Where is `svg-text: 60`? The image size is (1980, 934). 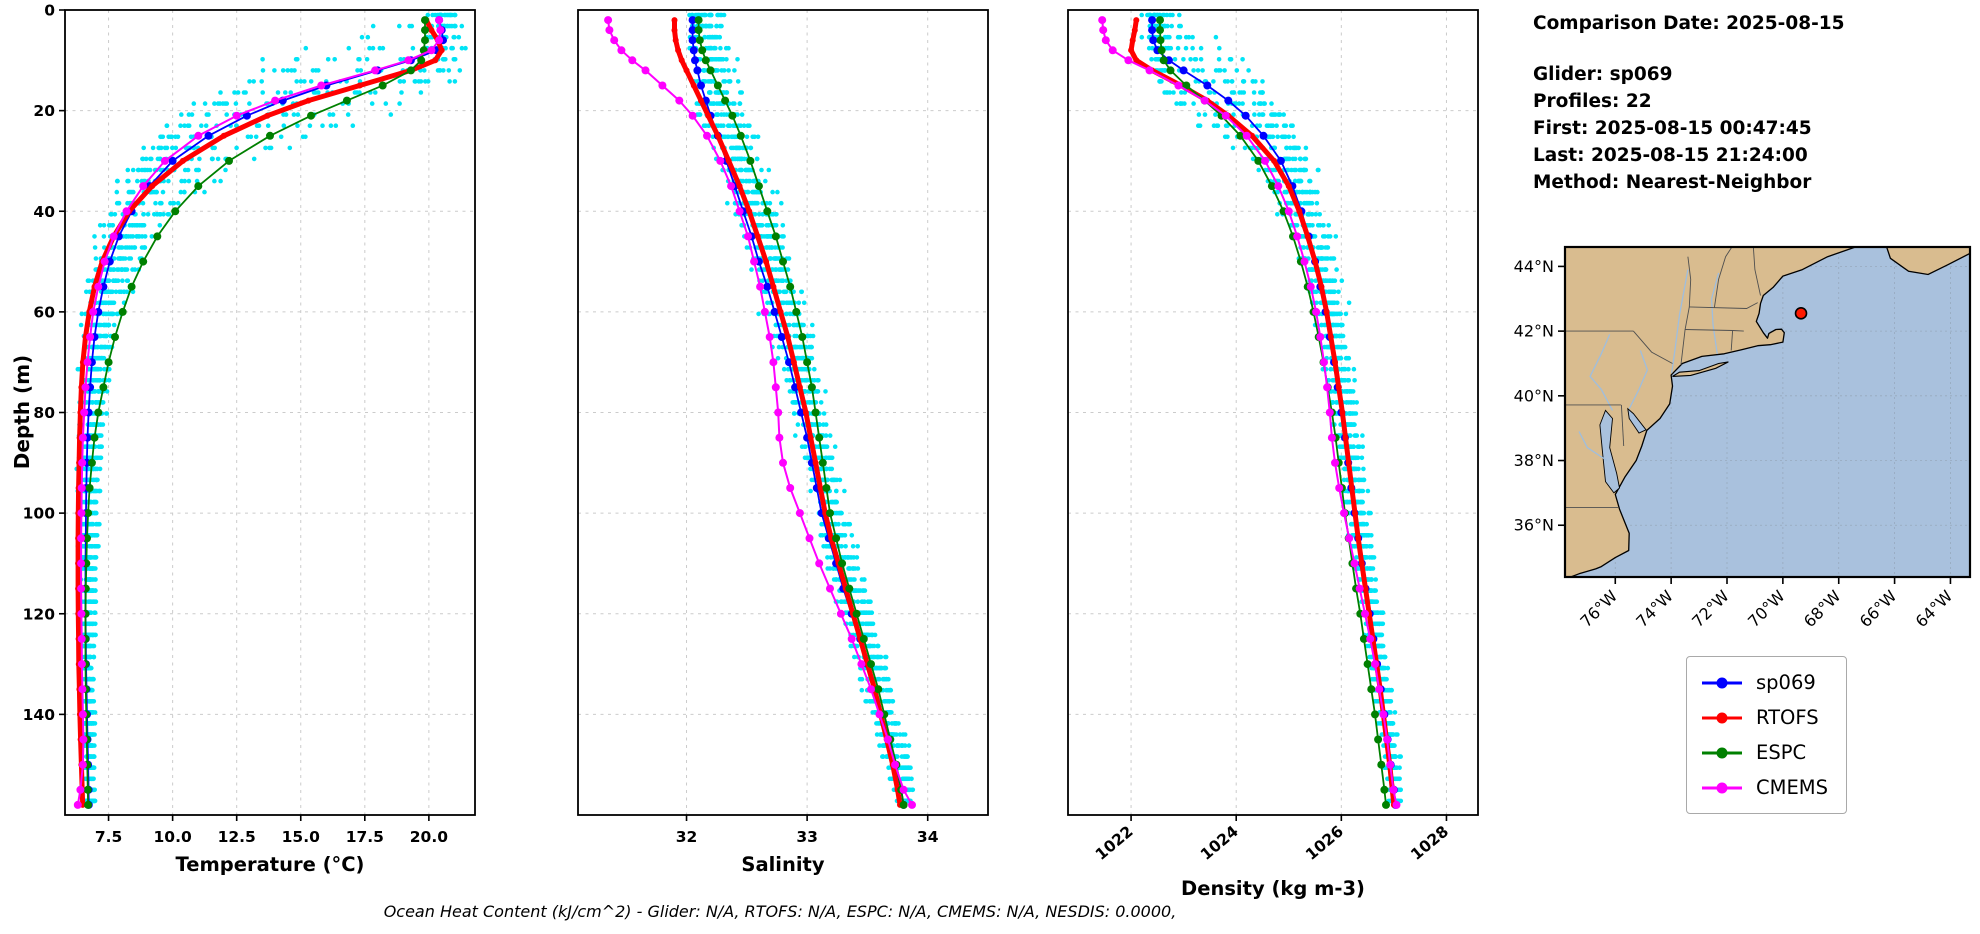
svg-text: 60 is located at coordinates (44, 312).